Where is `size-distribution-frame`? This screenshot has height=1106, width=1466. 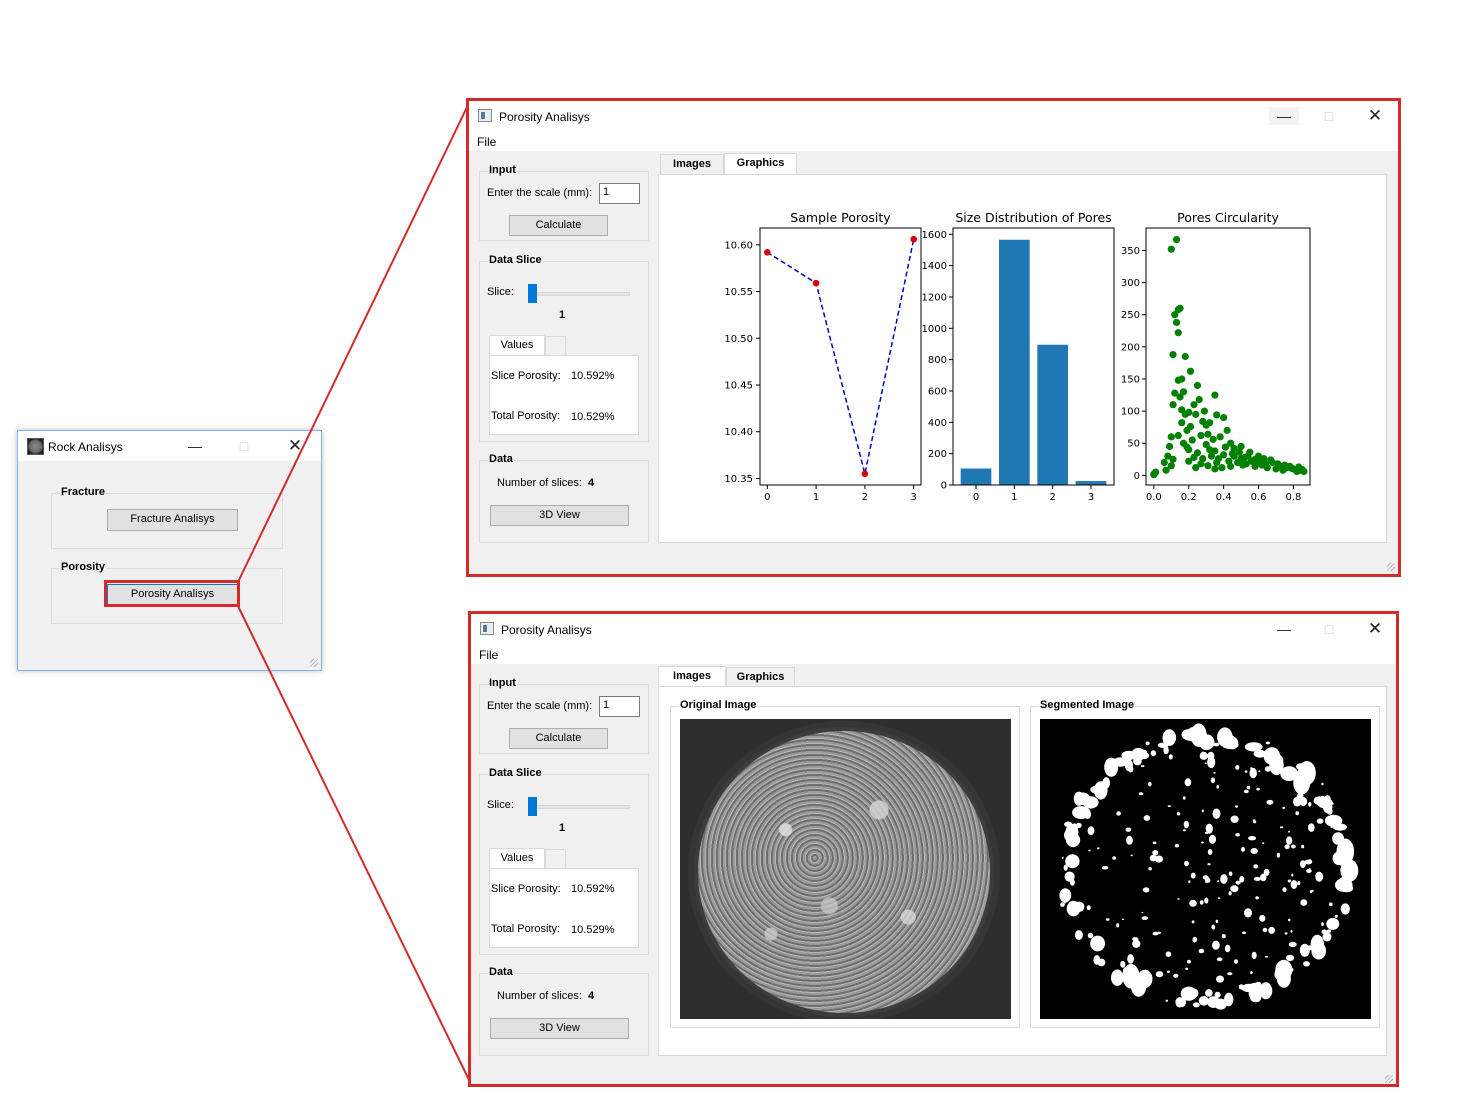
size-distribution-frame is located at coordinates (1033, 356).